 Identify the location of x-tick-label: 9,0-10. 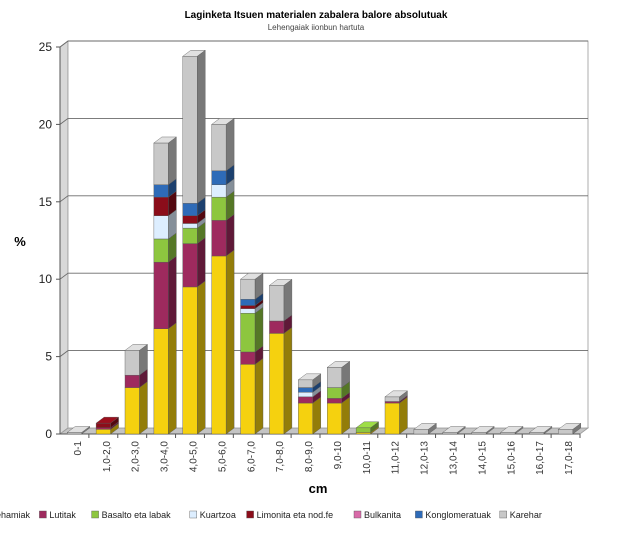
(338, 455).